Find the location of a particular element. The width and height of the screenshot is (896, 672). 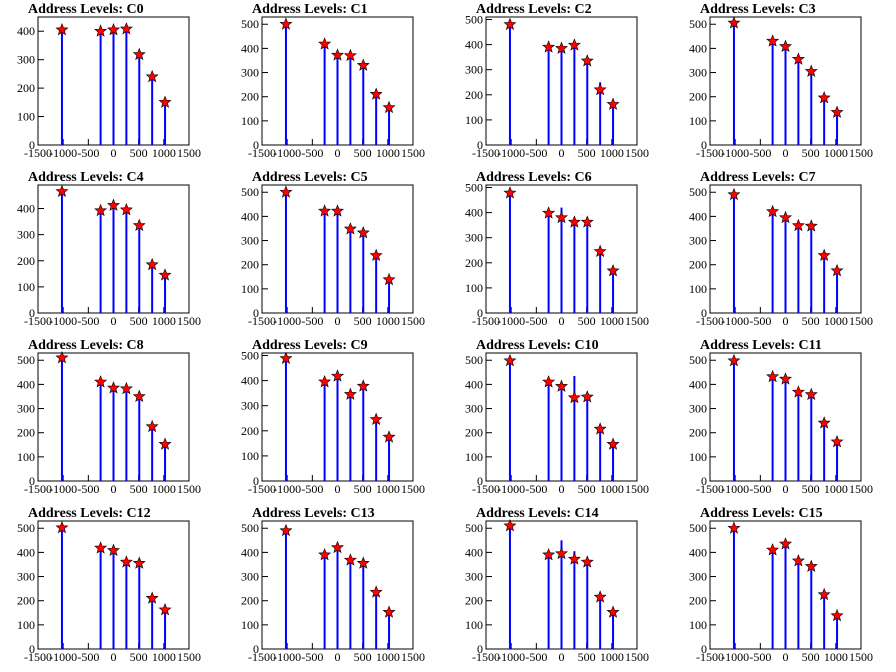

x-tick-label: -1500 is located at coordinates (38, 489).